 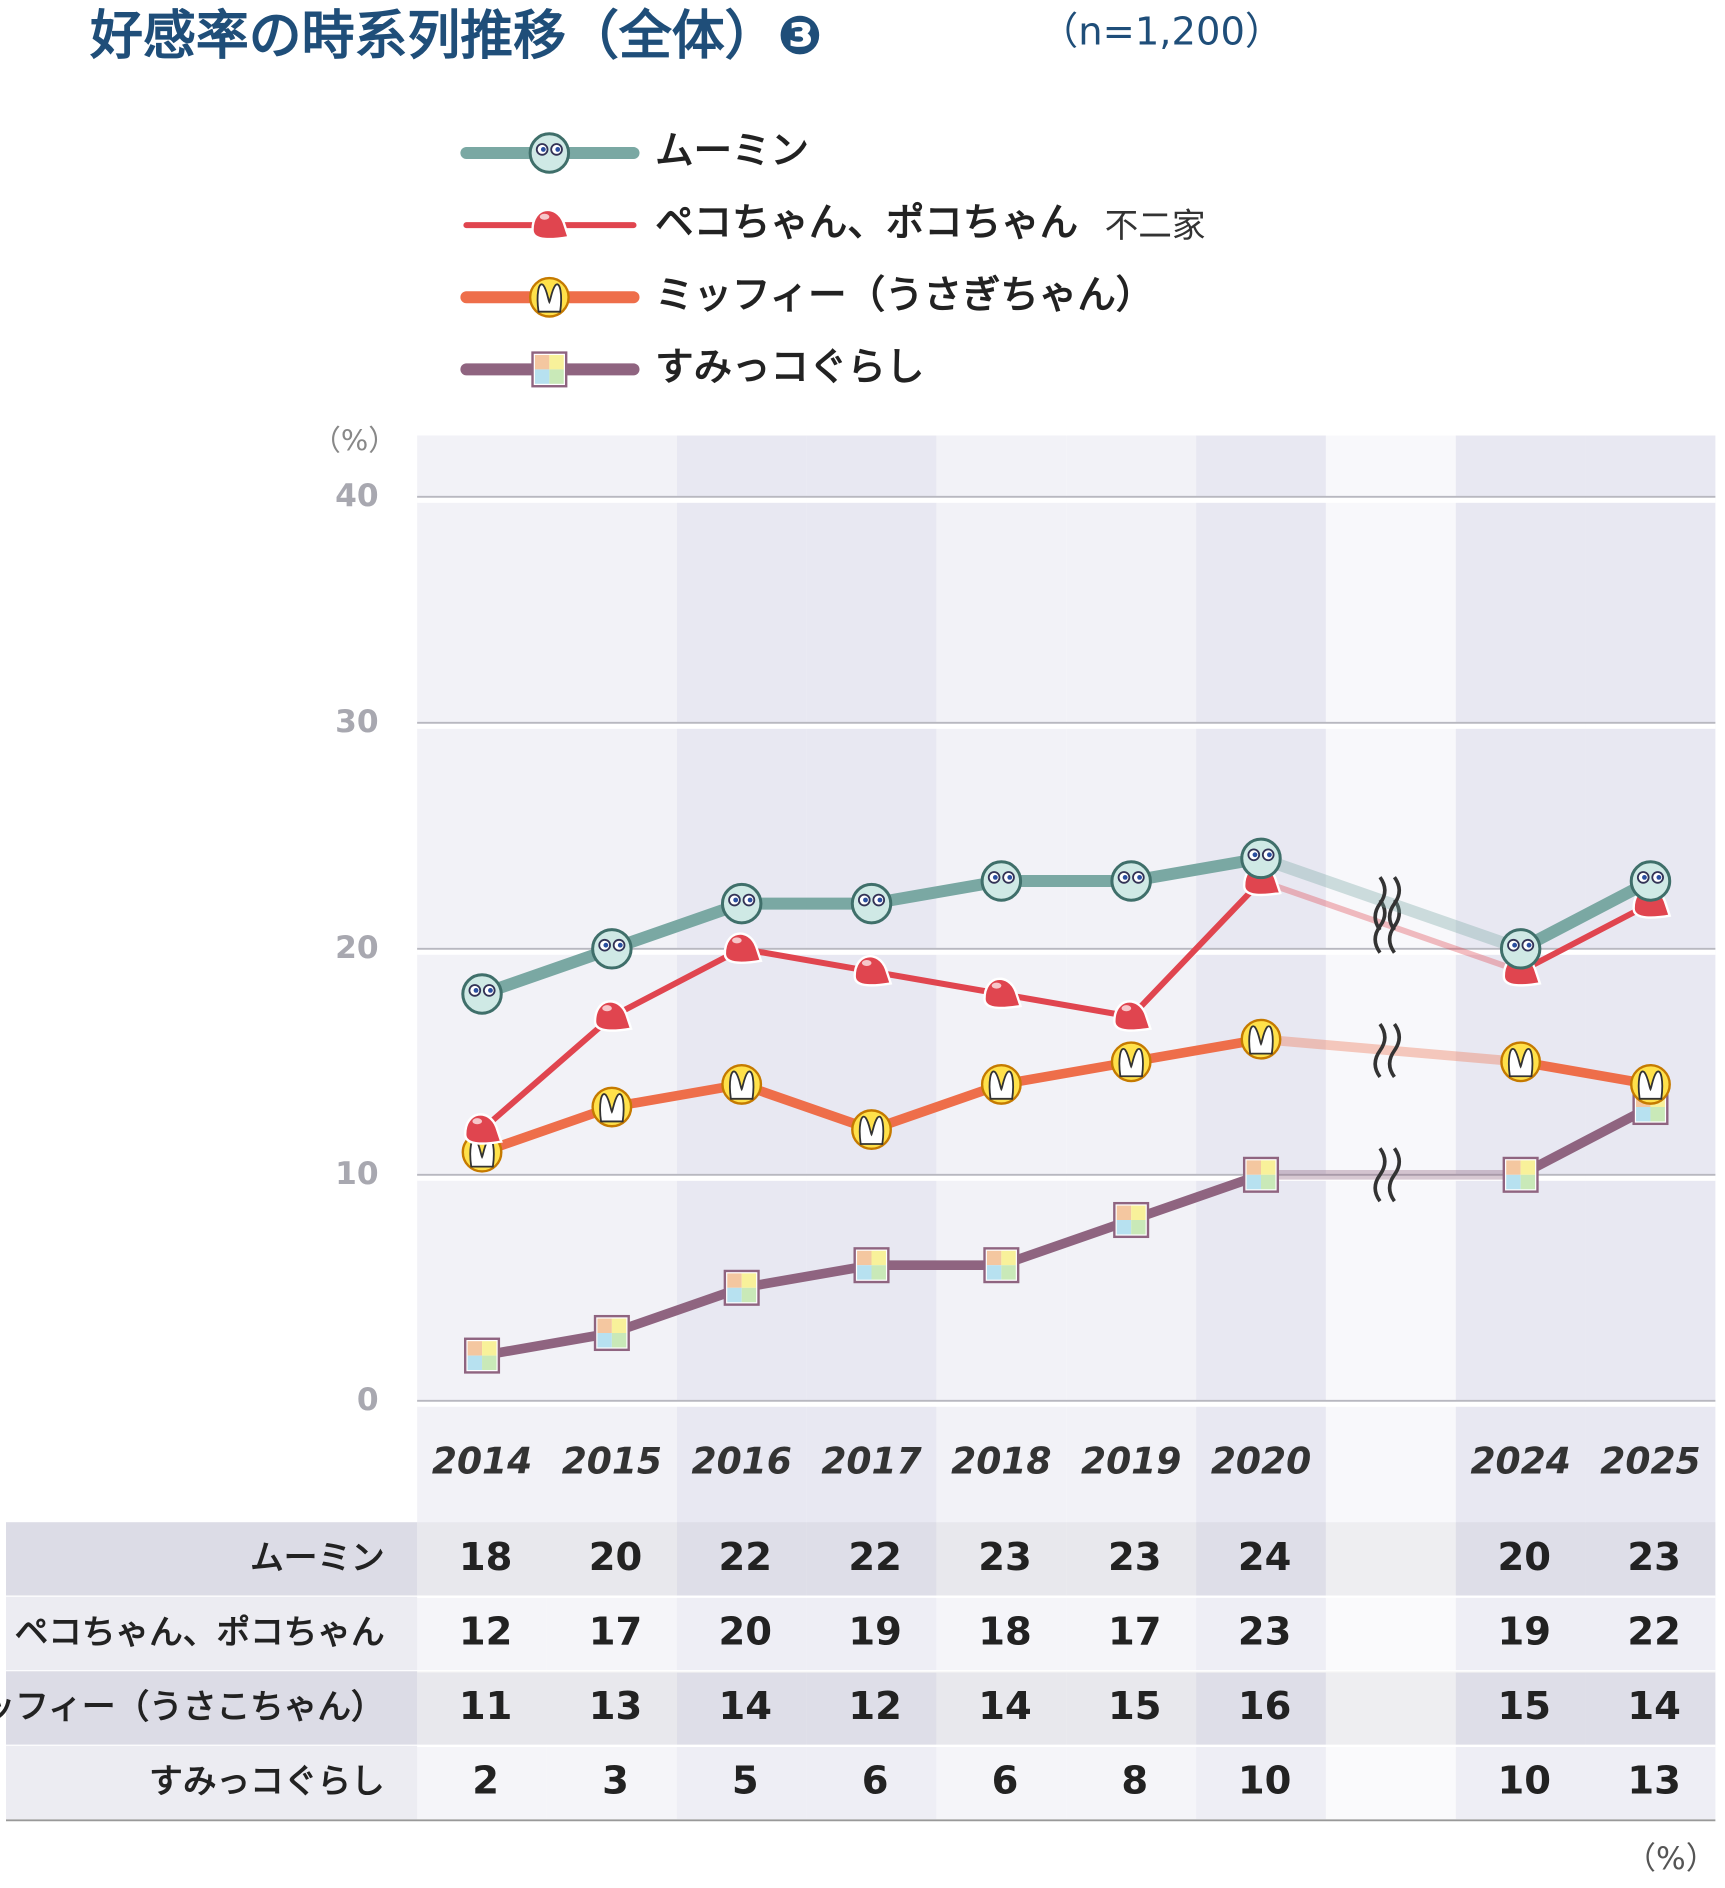 What do you see at coordinates (1135, 1631) in the screenshot?
I see `table-cell: 17` at bounding box center [1135, 1631].